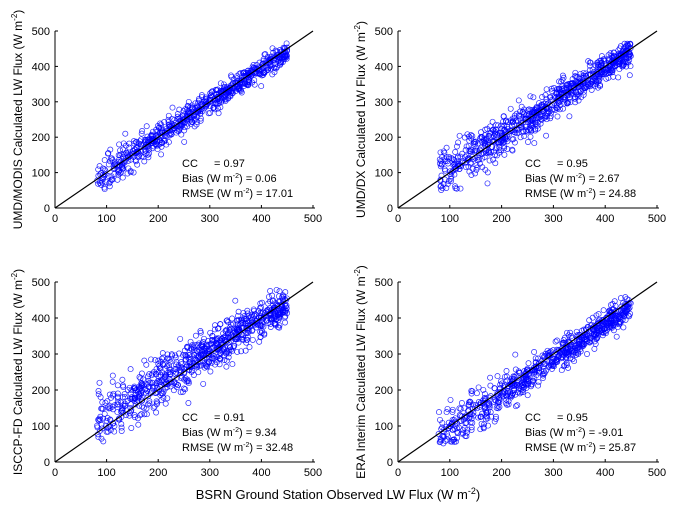  What do you see at coordinates (41, 32) in the screenshot?
I see `y-tick-label: 500` at bounding box center [41, 32].